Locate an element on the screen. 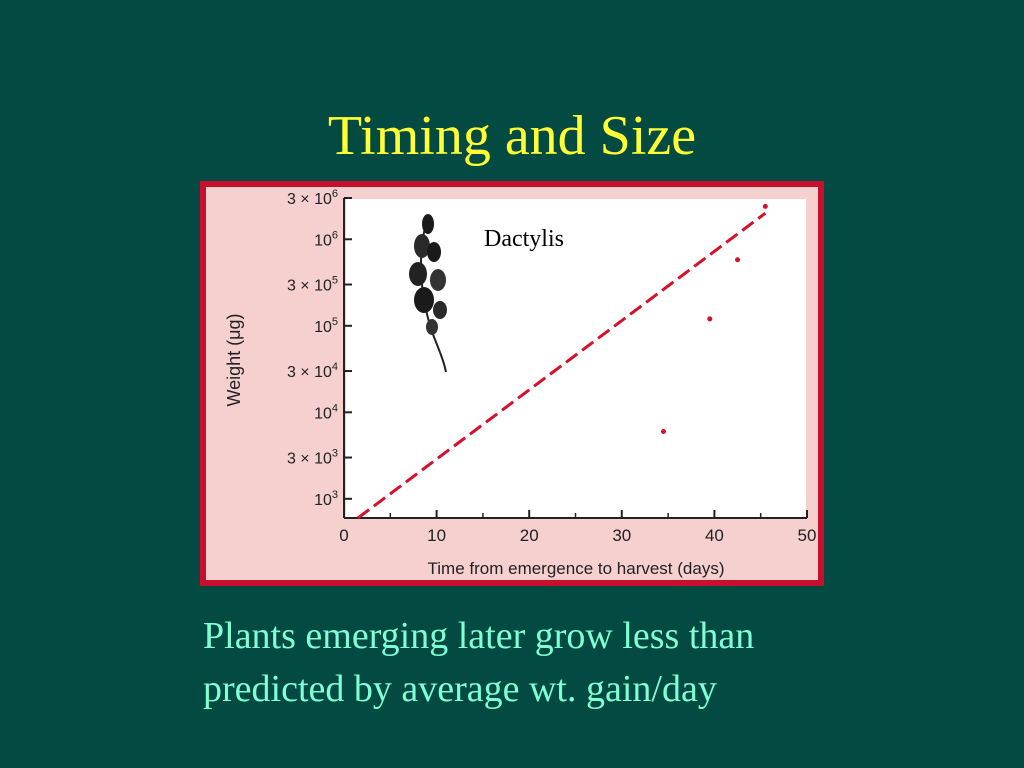 The height and width of the screenshot is (768, 1024). x-tick-label: 20 is located at coordinates (529, 535).